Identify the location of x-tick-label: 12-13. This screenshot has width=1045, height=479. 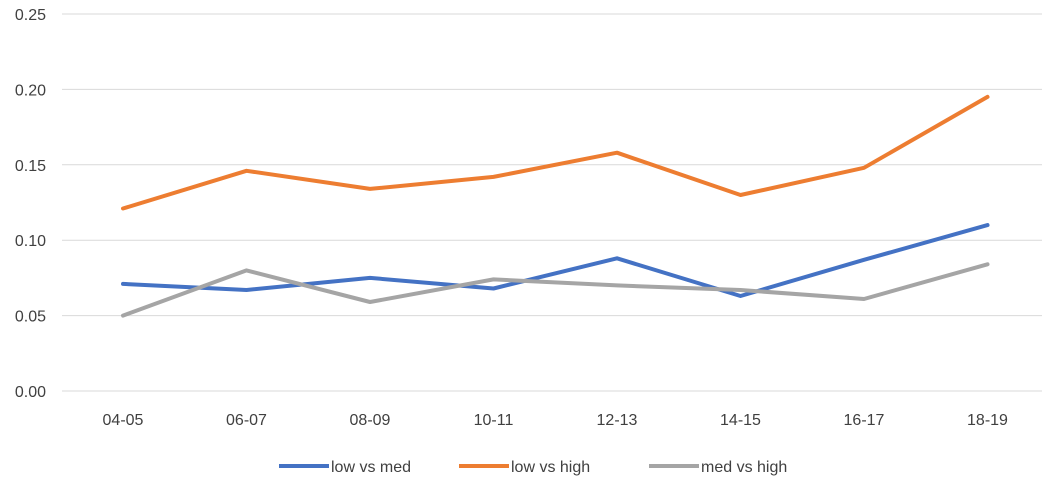
(617, 420).